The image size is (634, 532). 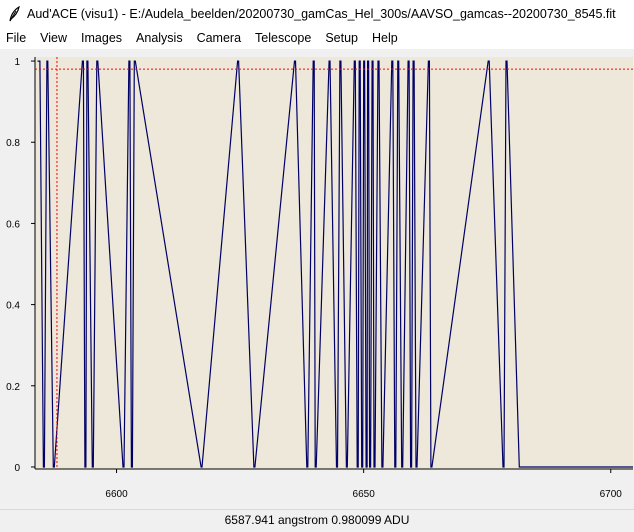 I want to click on y-tick-label: 0.8, so click(x=13, y=143).